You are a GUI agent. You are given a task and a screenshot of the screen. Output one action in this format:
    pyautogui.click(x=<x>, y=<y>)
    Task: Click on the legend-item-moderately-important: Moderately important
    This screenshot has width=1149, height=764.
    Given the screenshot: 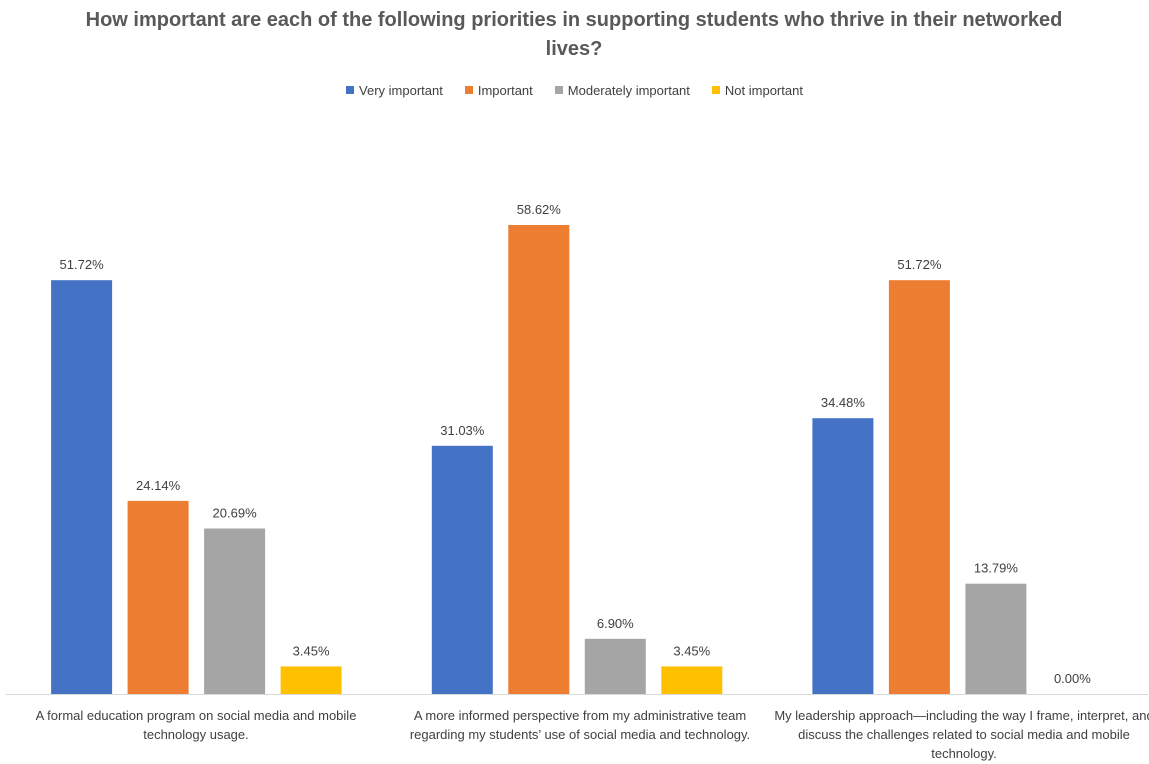 What is the action you would take?
    pyautogui.click(x=622, y=90)
    